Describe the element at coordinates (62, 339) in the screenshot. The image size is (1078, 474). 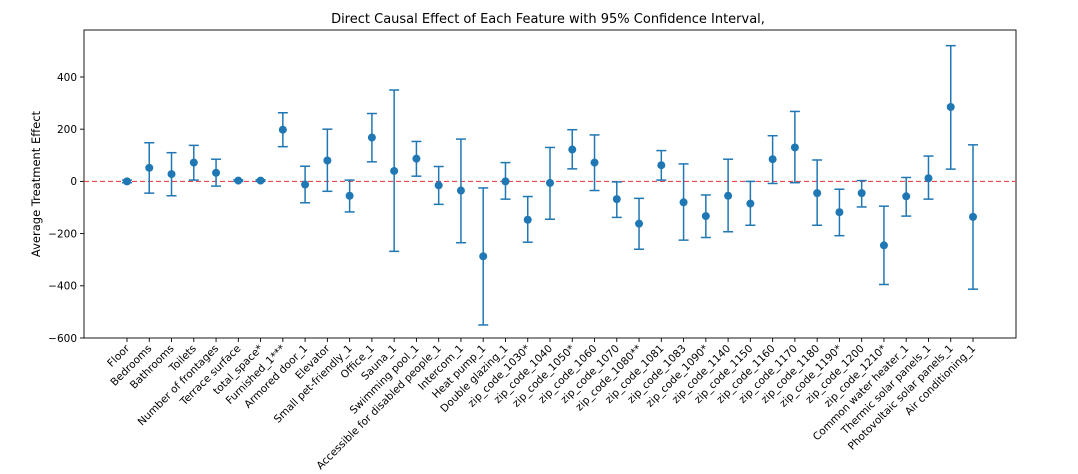
I see `y-tick-label: −600` at that location.